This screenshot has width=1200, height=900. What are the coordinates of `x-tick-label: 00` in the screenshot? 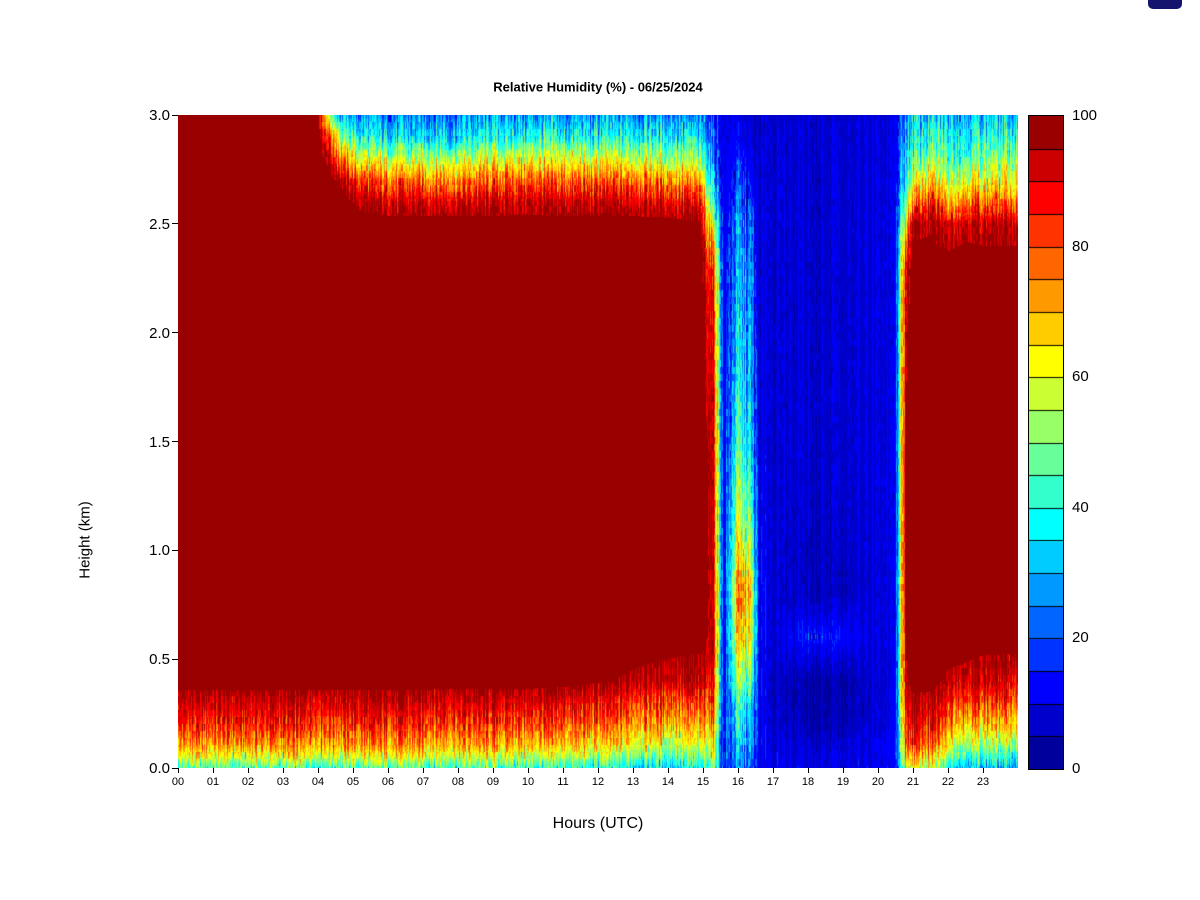 It's located at (178, 782).